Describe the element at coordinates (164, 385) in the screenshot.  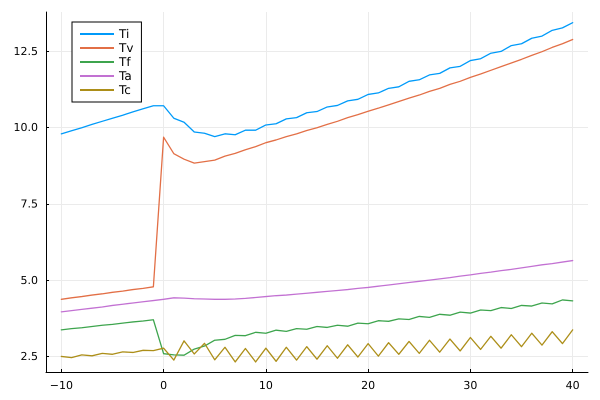
I see `x-tick-label: 0` at that location.